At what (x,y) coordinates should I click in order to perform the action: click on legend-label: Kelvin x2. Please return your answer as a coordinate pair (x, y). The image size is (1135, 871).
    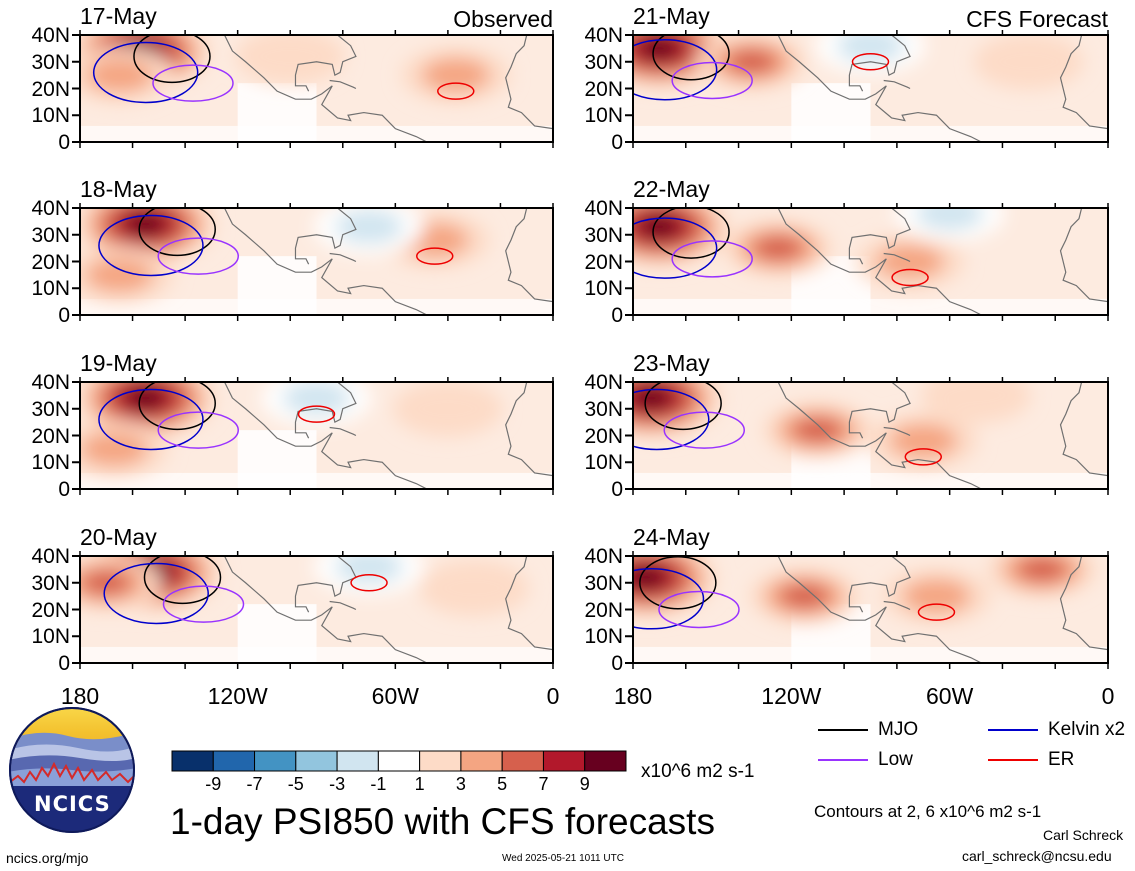
    Looking at the image, I should click on (1087, 729).